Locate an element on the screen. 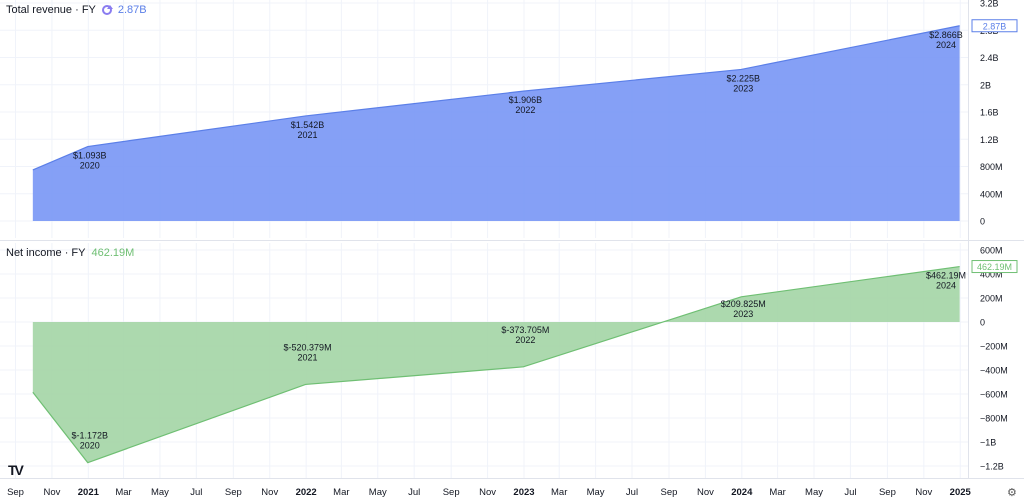 This screenshot has height=501, width=1024. revenue-title: Total revenue · FY is located at coordinates (51, 10).